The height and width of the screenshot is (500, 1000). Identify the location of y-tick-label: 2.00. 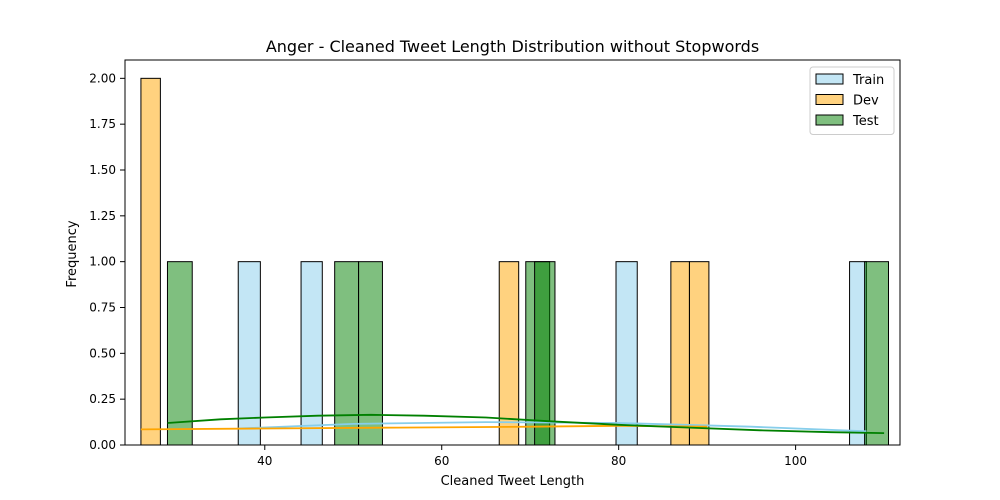
(102, 78).